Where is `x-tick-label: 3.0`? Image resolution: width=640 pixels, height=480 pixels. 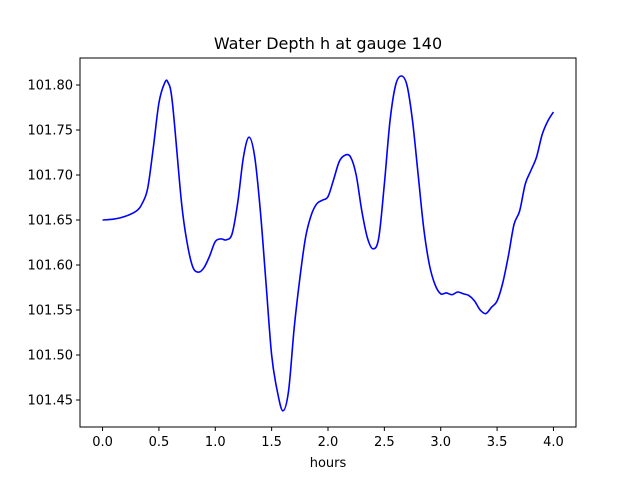 x-tick-label: 3.0 is located at coordinates (440, 442).